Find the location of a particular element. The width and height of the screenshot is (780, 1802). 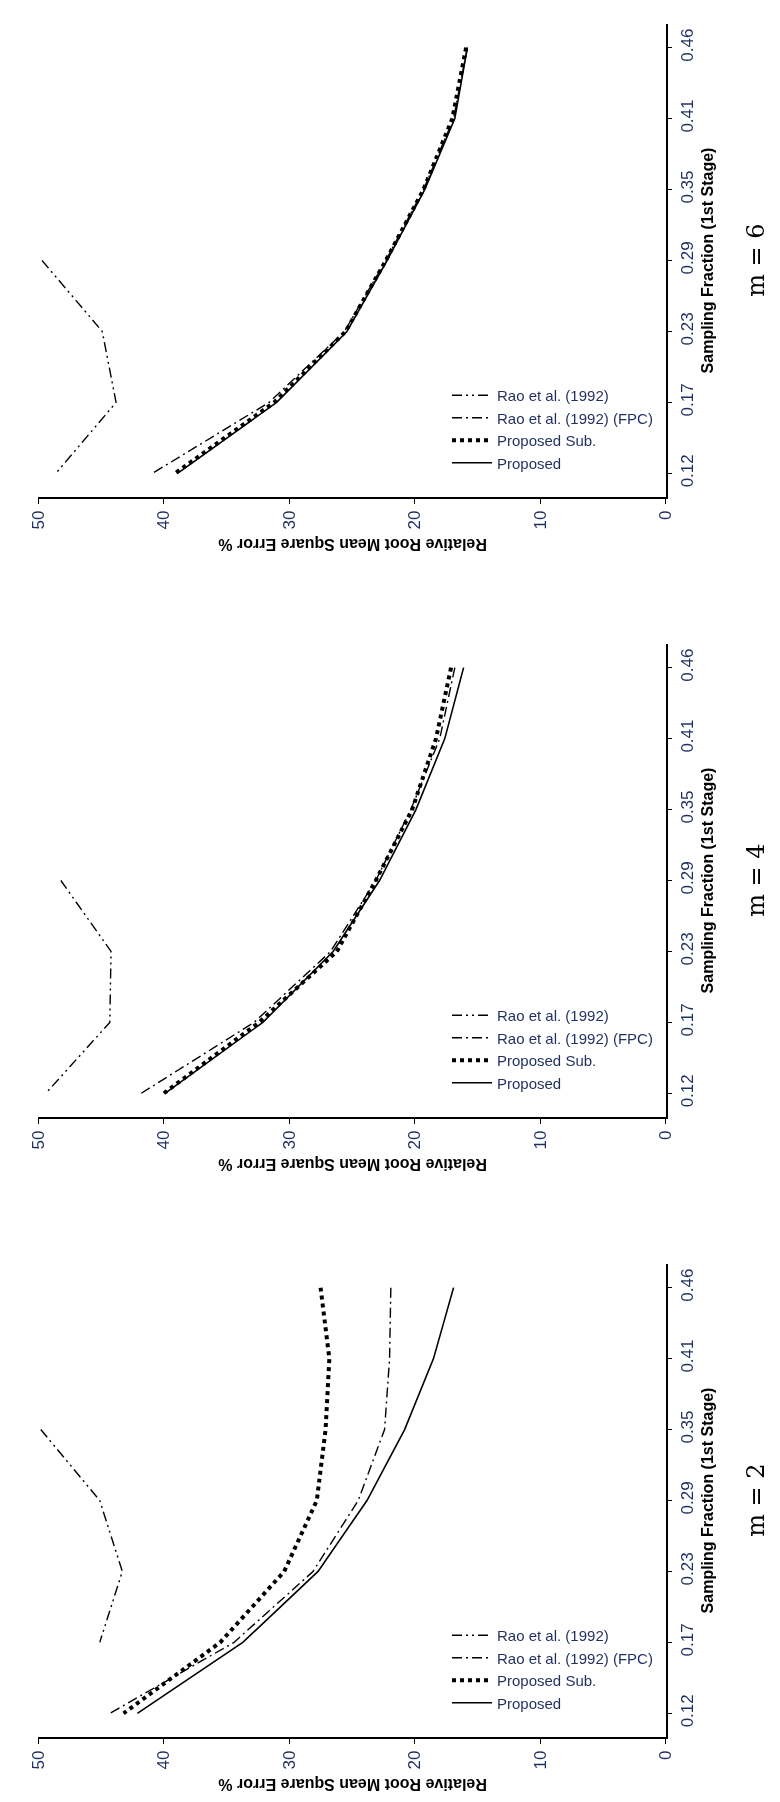

text: m = 2 is located at coordinates (755, 1500).